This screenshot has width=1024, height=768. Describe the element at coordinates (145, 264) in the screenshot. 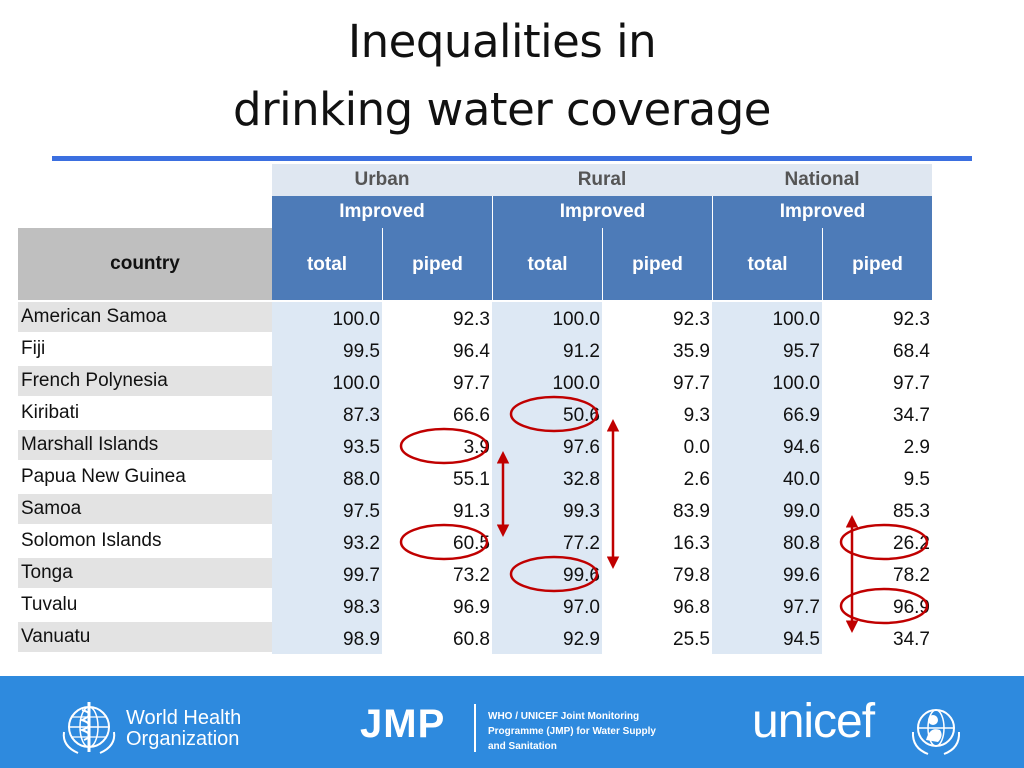

I see `country-header: country` at that location.